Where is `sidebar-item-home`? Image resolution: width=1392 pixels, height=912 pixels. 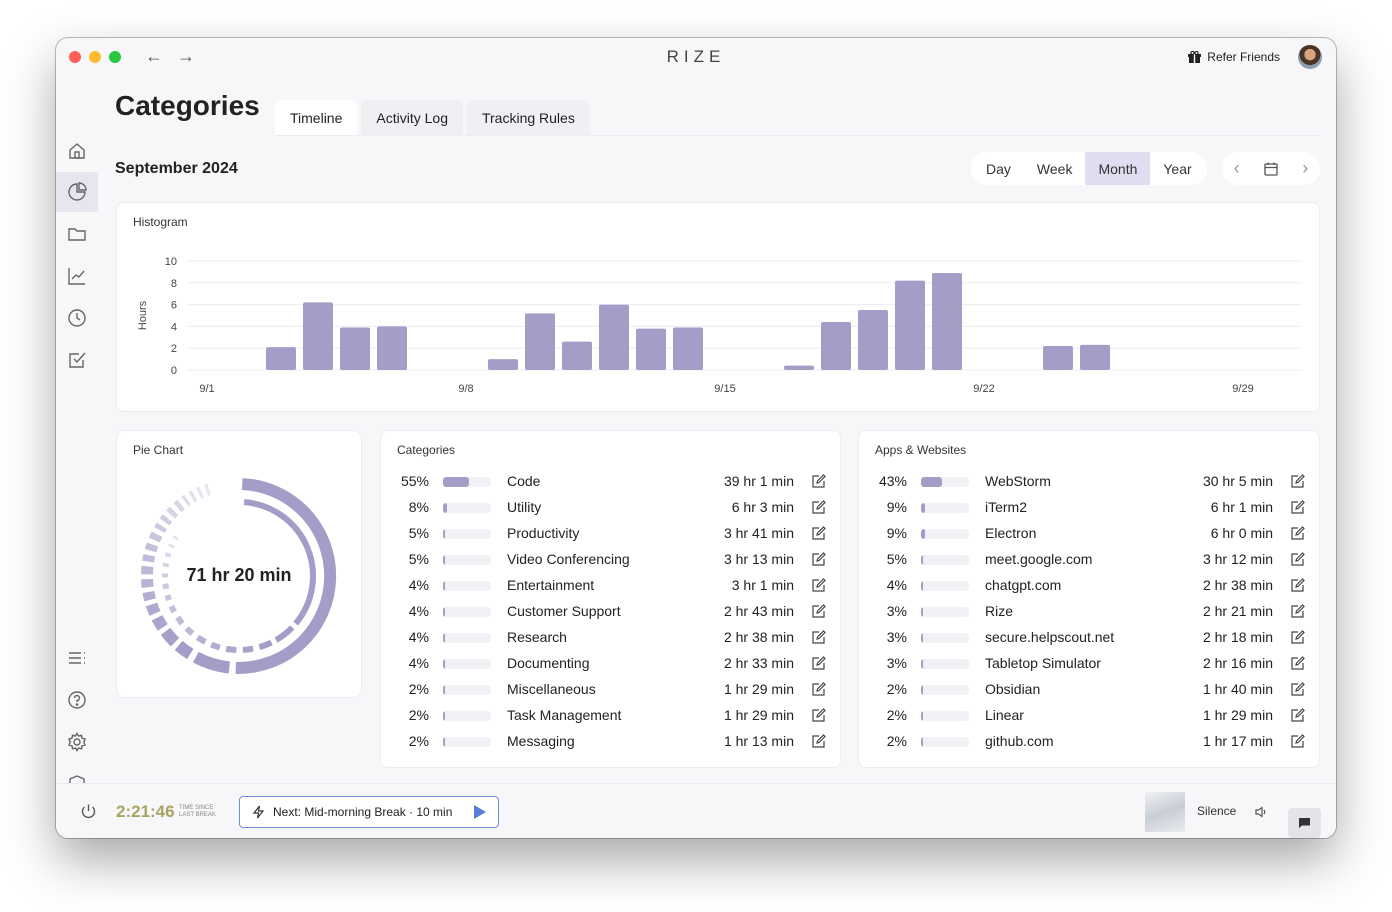
sidebar-item-home is located at coordinates (77, 151).